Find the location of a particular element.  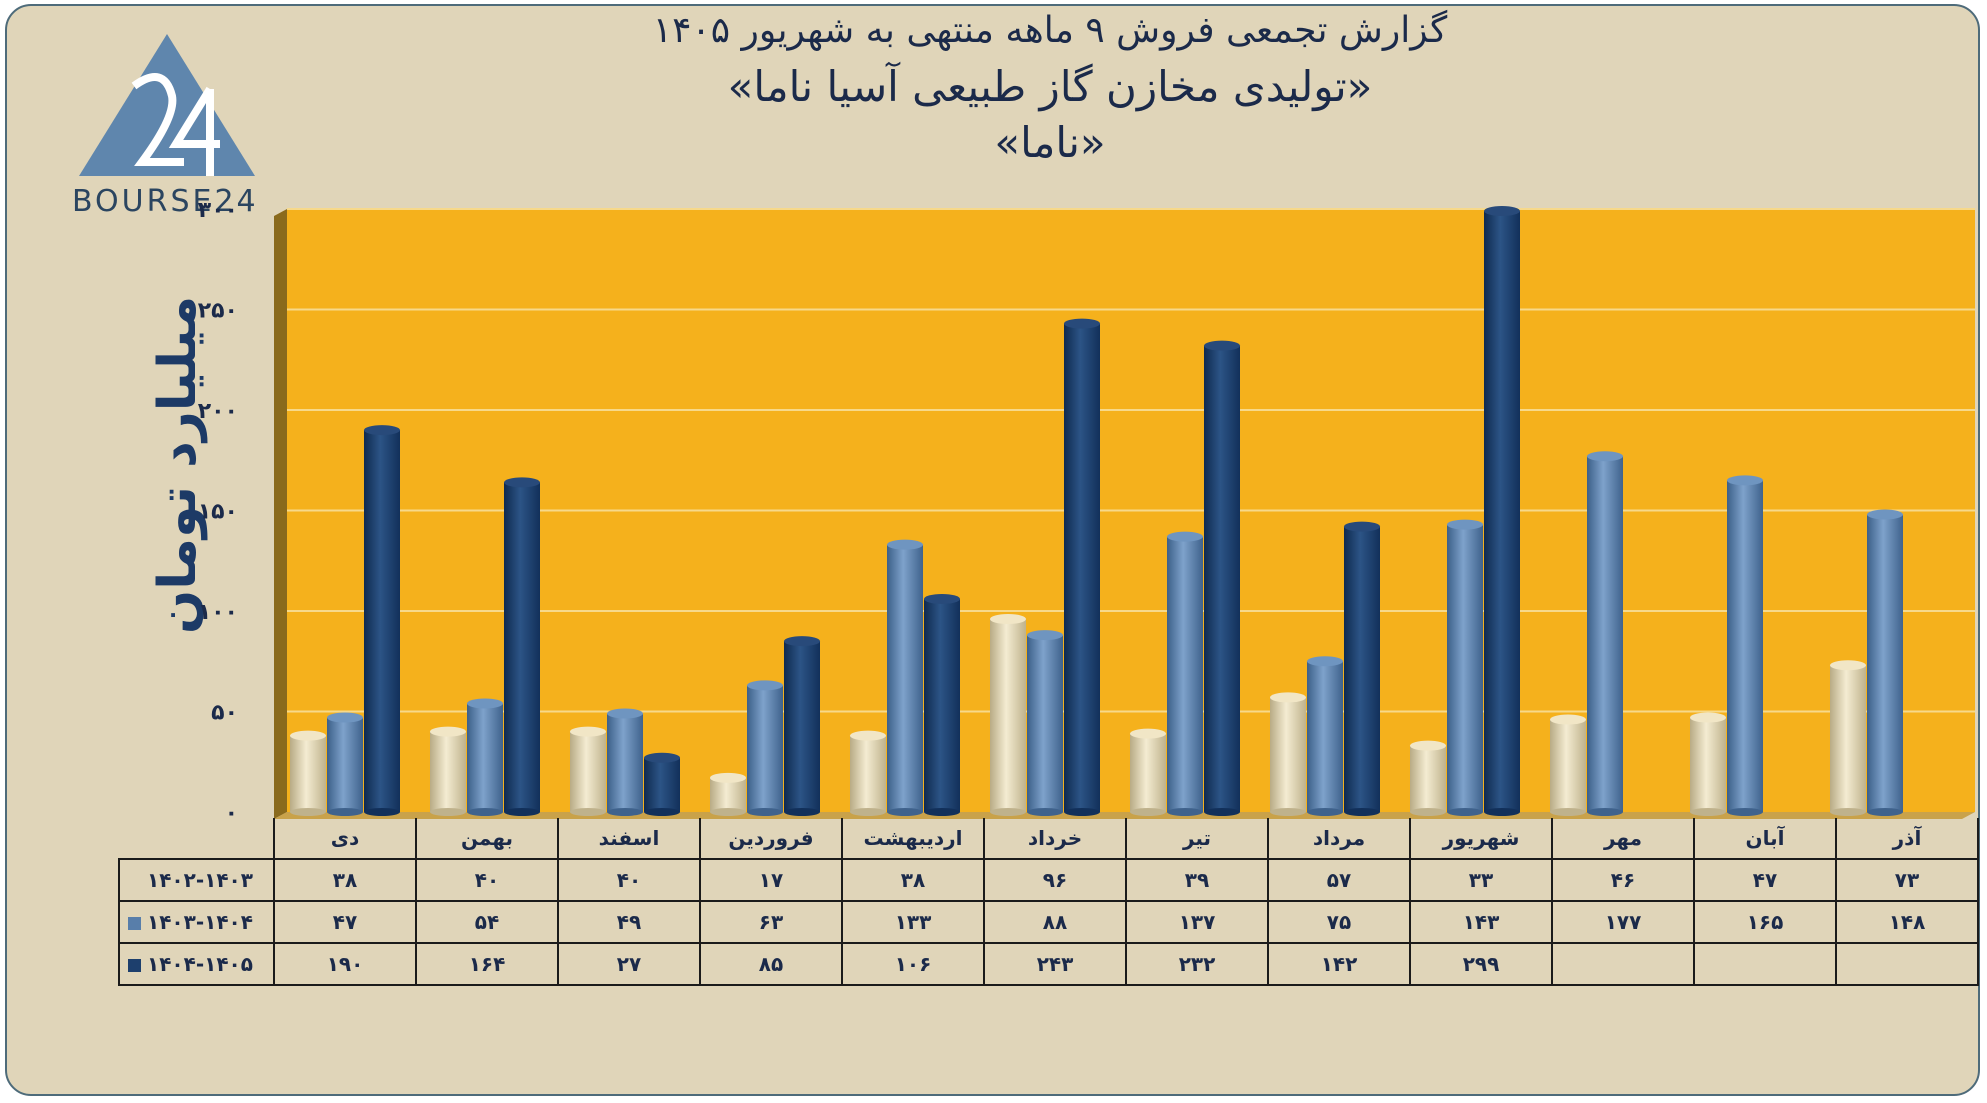

category-label: مرداد is located at coordinates (1339, 839).